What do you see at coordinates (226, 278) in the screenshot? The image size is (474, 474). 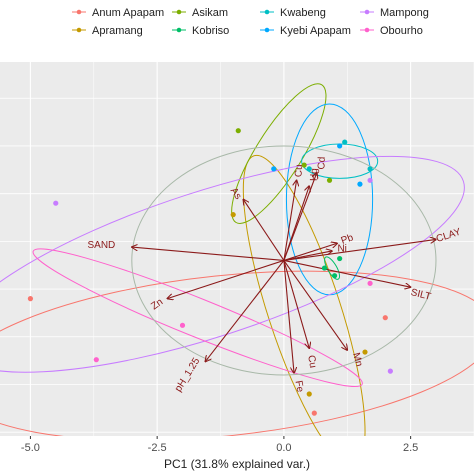 I see `loading-arrow-zn` at bounding box center [226, 278].